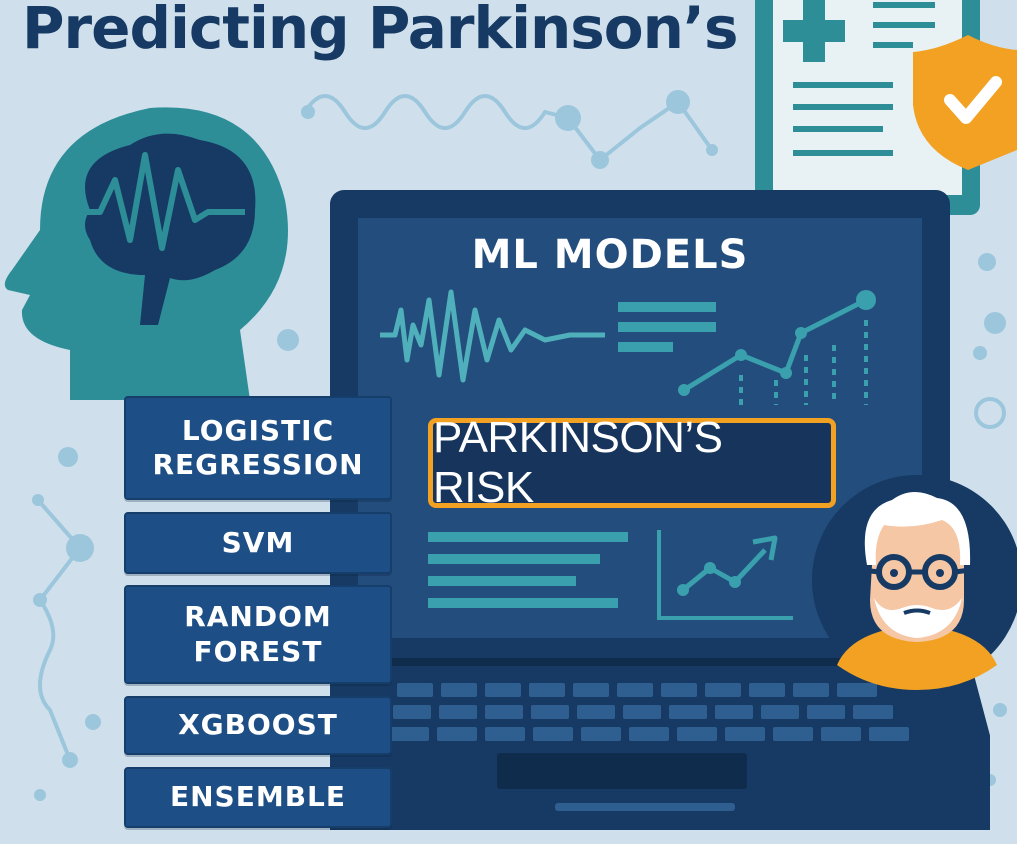  What do you see at coordinates (380, 31) in the screenshot?
I see `page-title: Predicting Parkinson’s` at bounding box center [380, 31].